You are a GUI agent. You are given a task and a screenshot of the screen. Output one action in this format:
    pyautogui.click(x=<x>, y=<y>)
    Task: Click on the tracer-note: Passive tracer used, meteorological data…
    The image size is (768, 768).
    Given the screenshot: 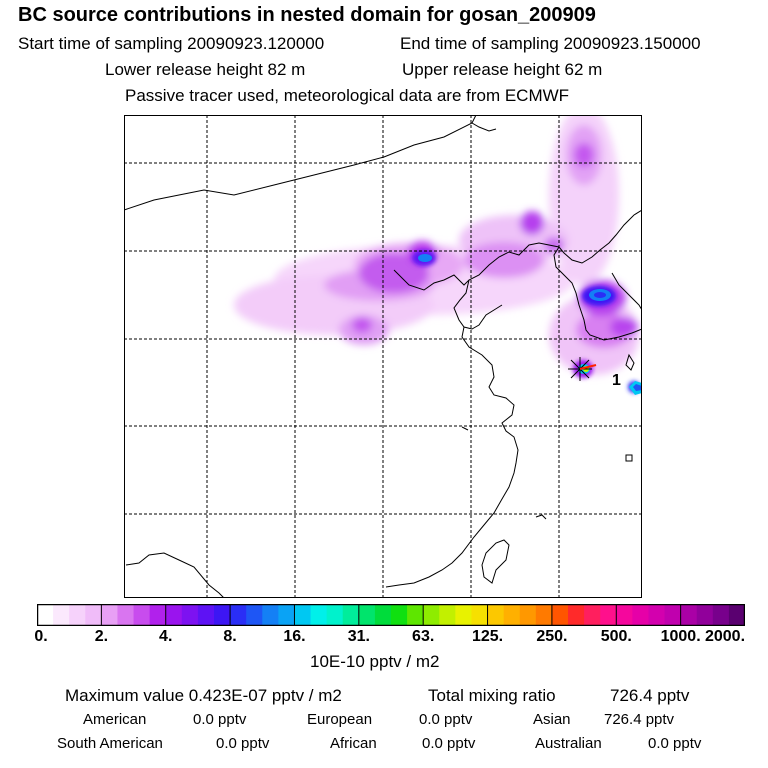 What is the action you would take?
    pyautogui.click(x=347, y=95)
    